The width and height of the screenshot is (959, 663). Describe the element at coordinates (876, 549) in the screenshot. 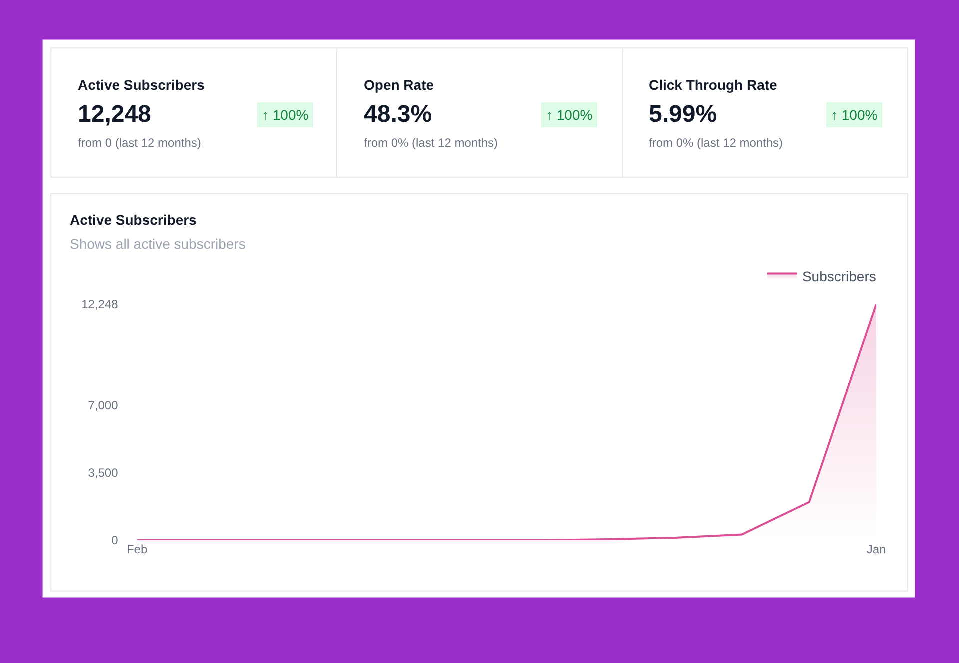

I see `x-tick-label: Jan` at that location.